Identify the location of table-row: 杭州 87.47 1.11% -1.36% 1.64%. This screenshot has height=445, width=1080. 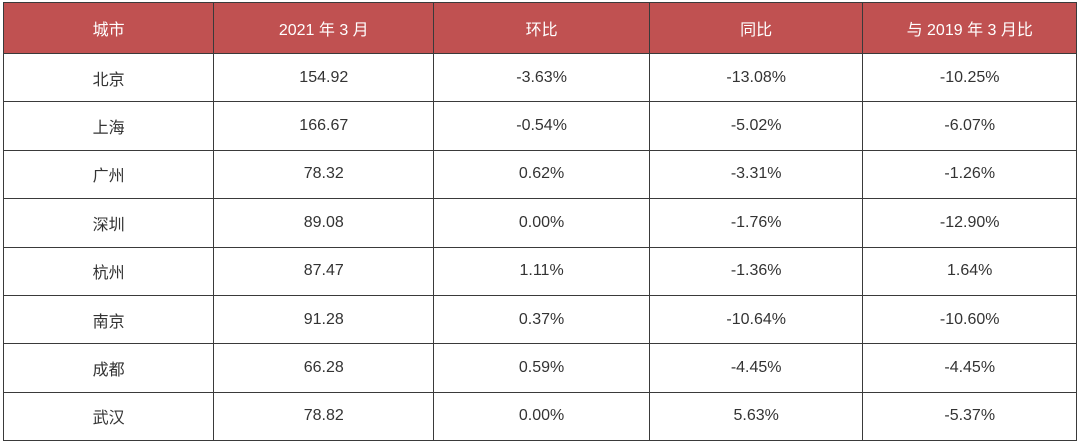
(539, 271).